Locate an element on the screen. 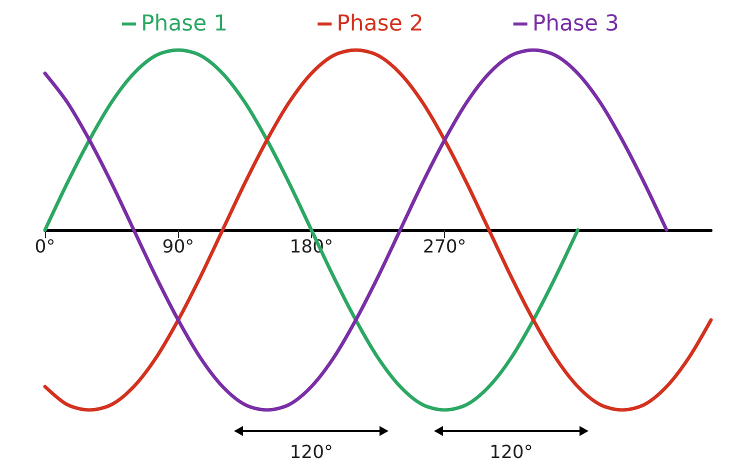 This screenshot has height=470, width=741. legend-label: Phase 1 is located at coordinates (184, 24).